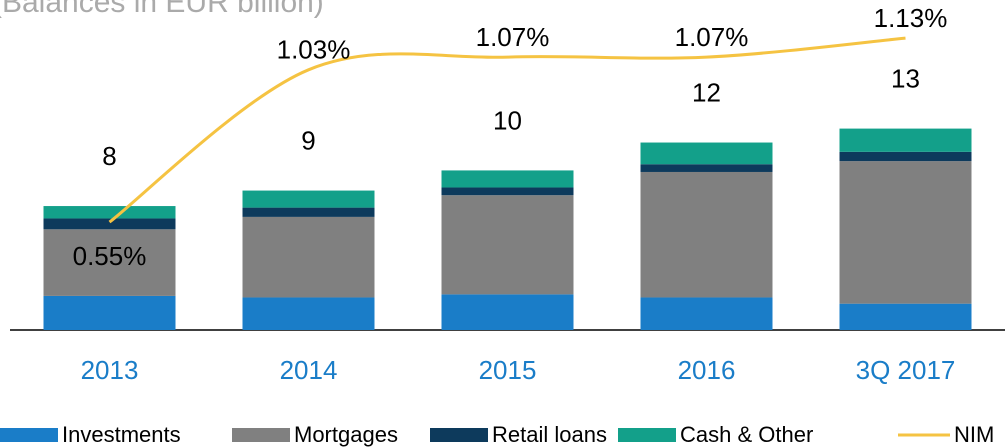 The height and width of the screenshot is (448, 1008). Describe the element at coordinates (110, 256) in the screenshot. I see `nim-label: 0.55%` at that location.